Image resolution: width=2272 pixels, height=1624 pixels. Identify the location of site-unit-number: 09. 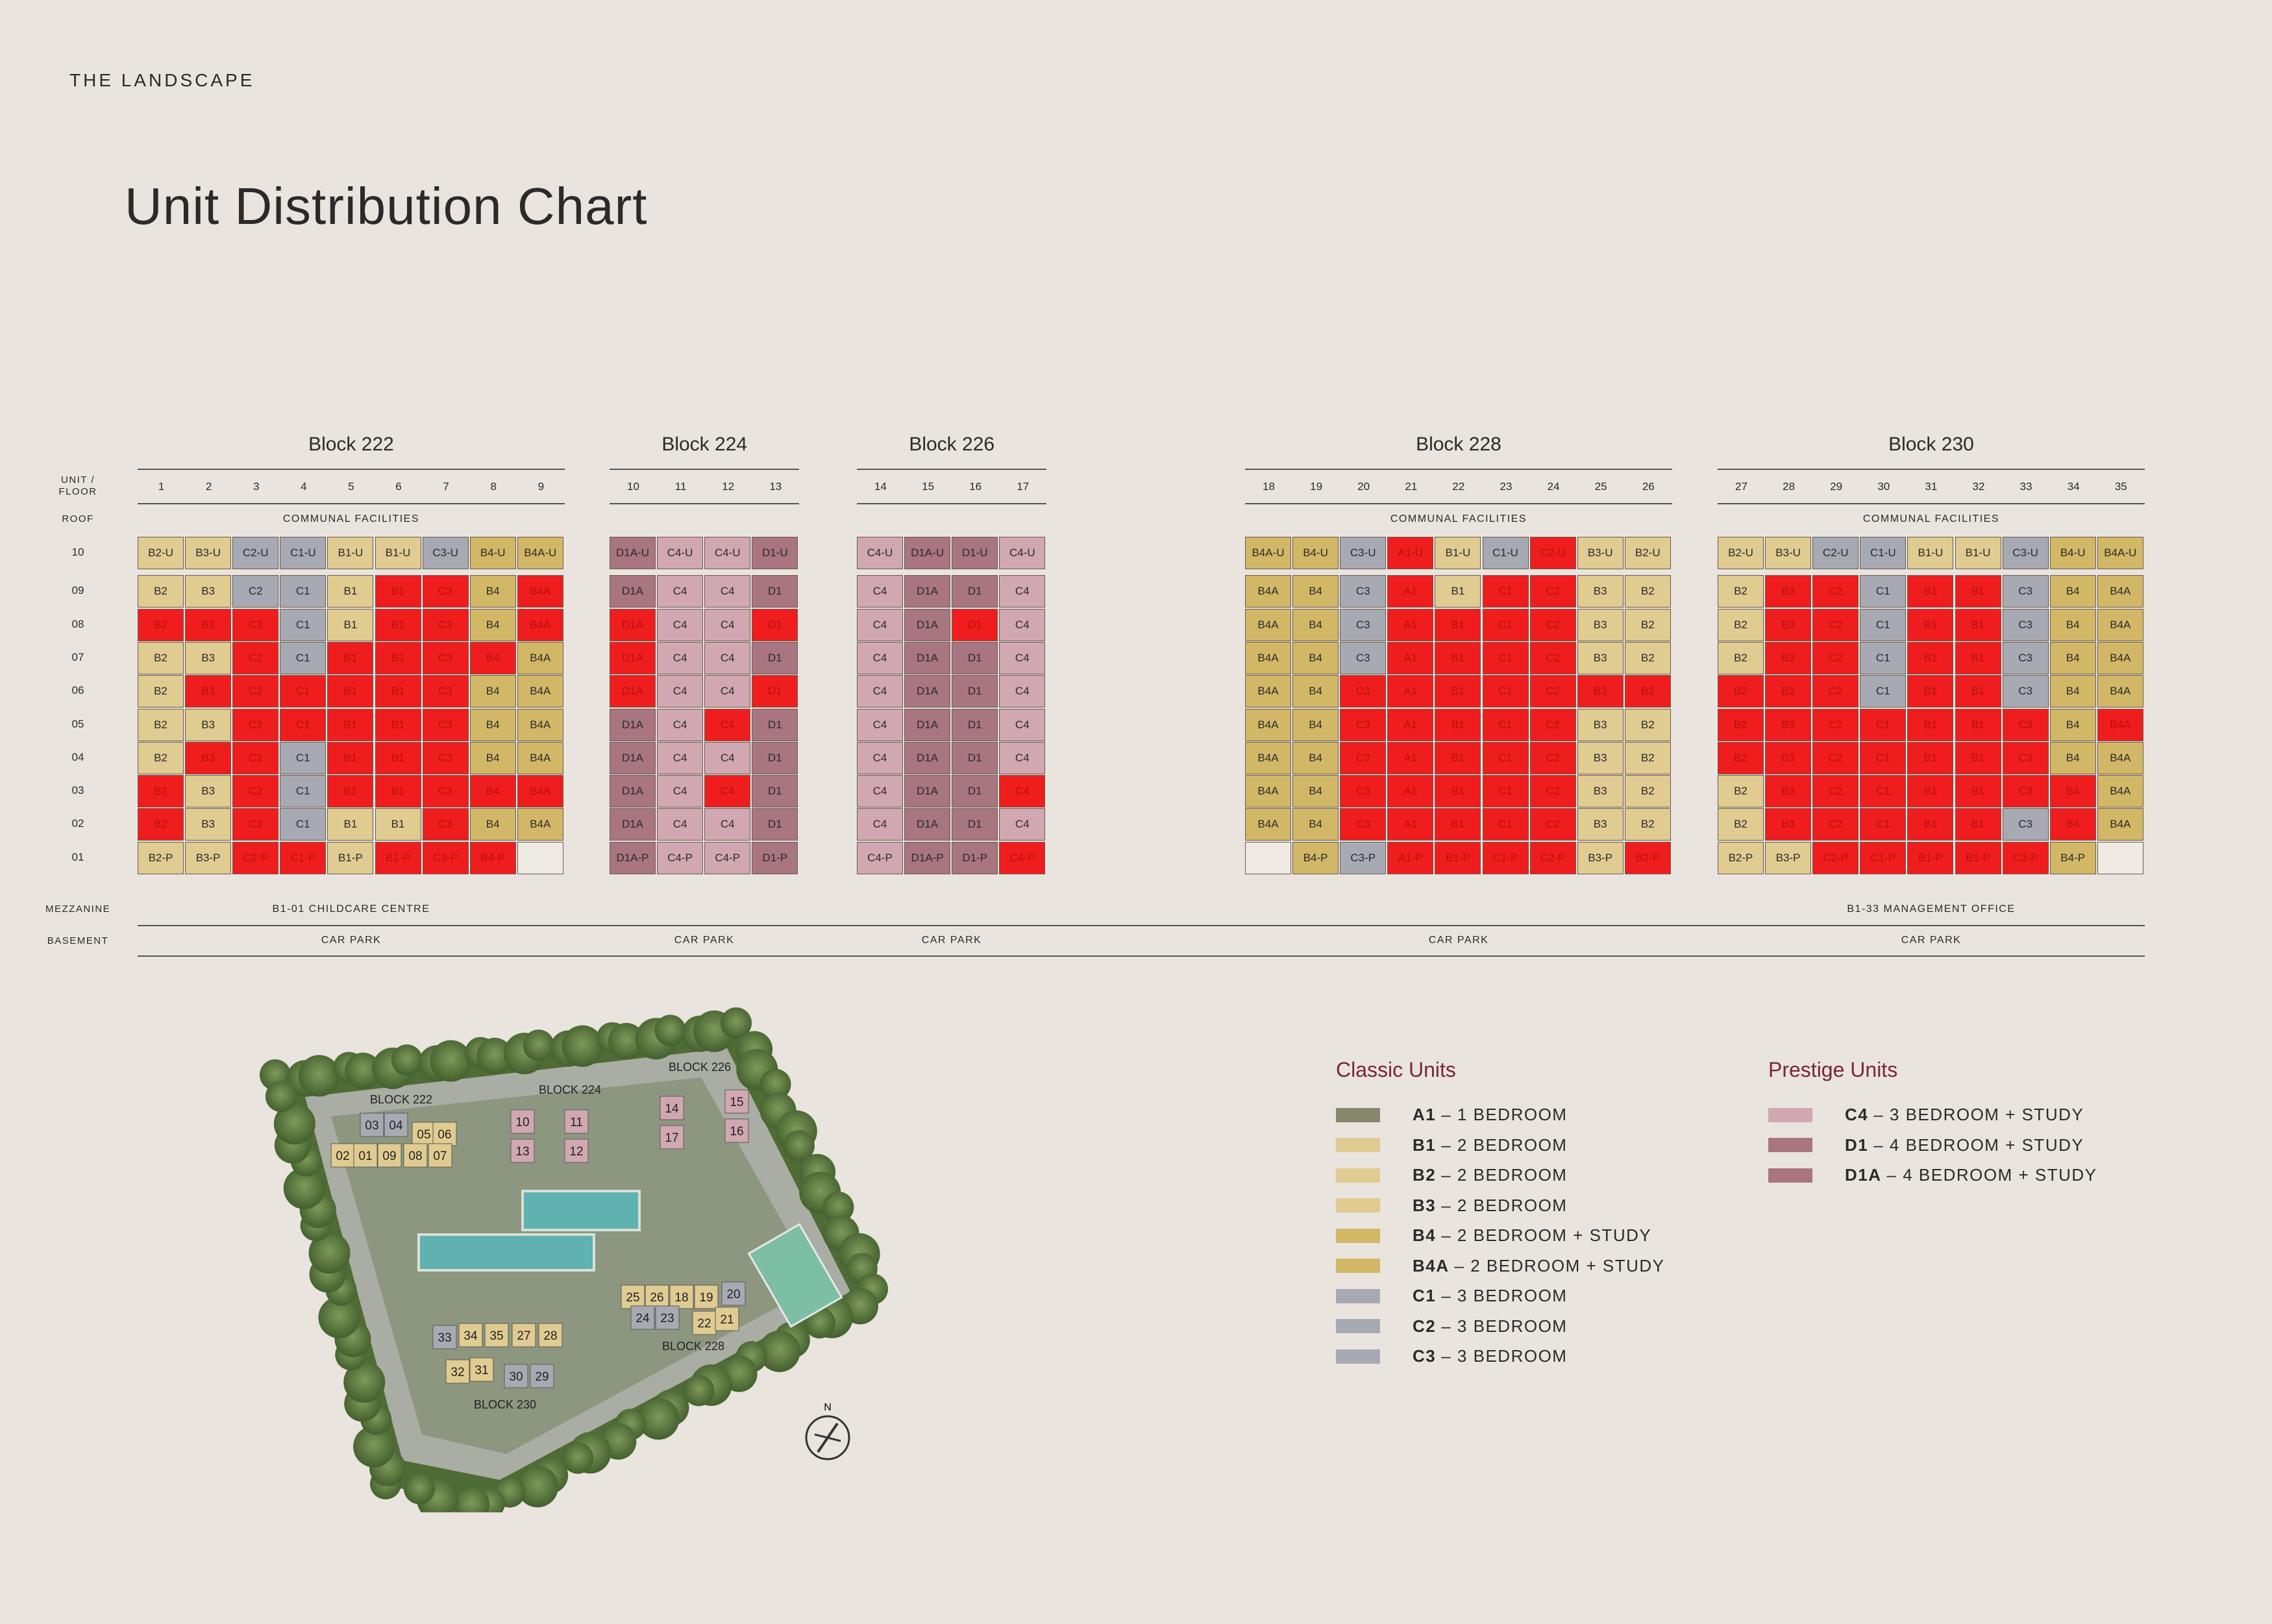
(389, 1156).